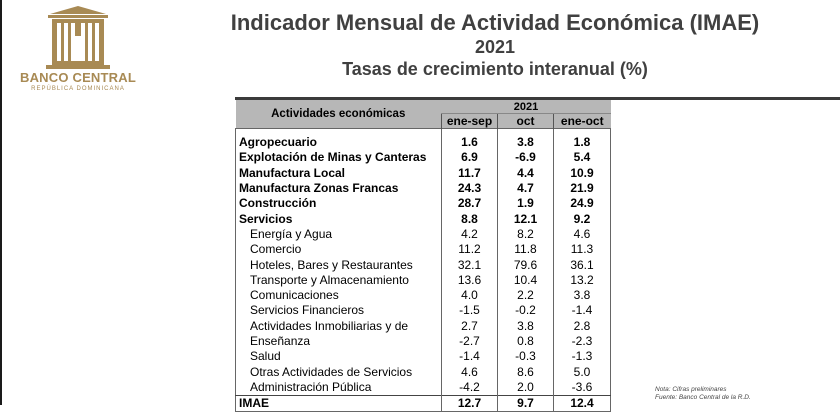  I want to click on value-cell: 21.9, so click(581, 188).